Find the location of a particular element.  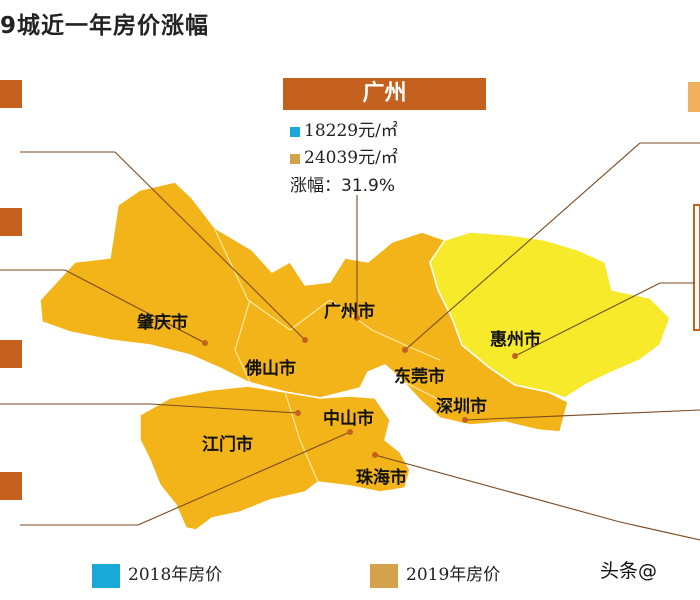

city-label-shenzhen: 深圳市 is located at coordinates (461, 407).